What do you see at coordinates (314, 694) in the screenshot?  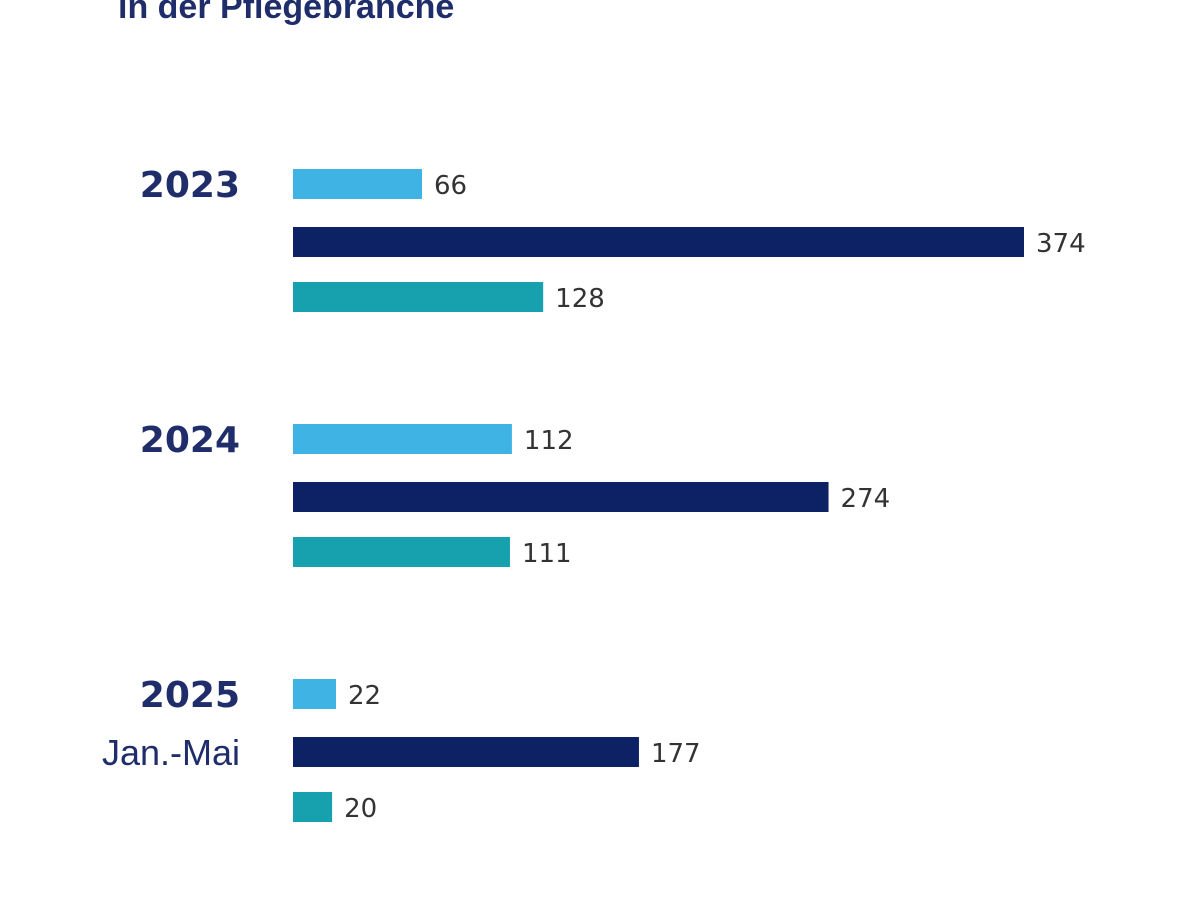 I see `bar-series-1-2025` at bounding box center [314, 694].